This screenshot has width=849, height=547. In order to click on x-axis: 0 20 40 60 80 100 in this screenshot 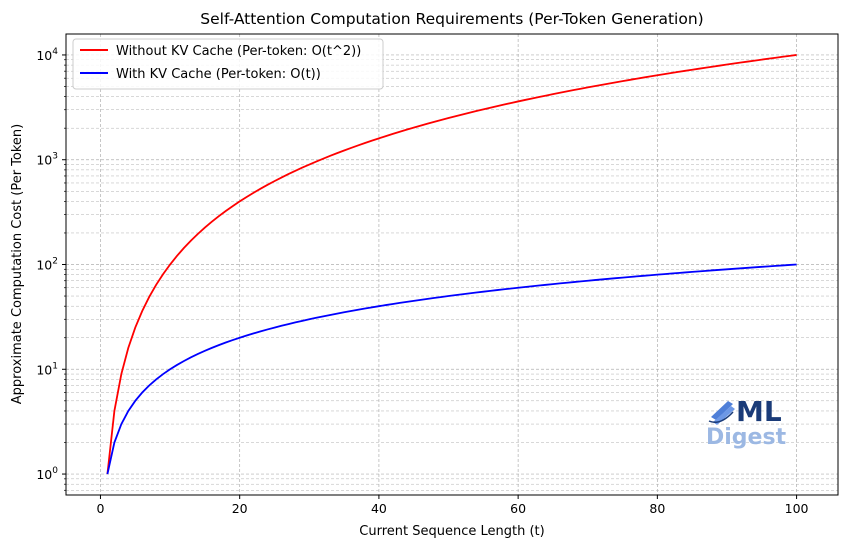, I will do `click(452, 505)`.